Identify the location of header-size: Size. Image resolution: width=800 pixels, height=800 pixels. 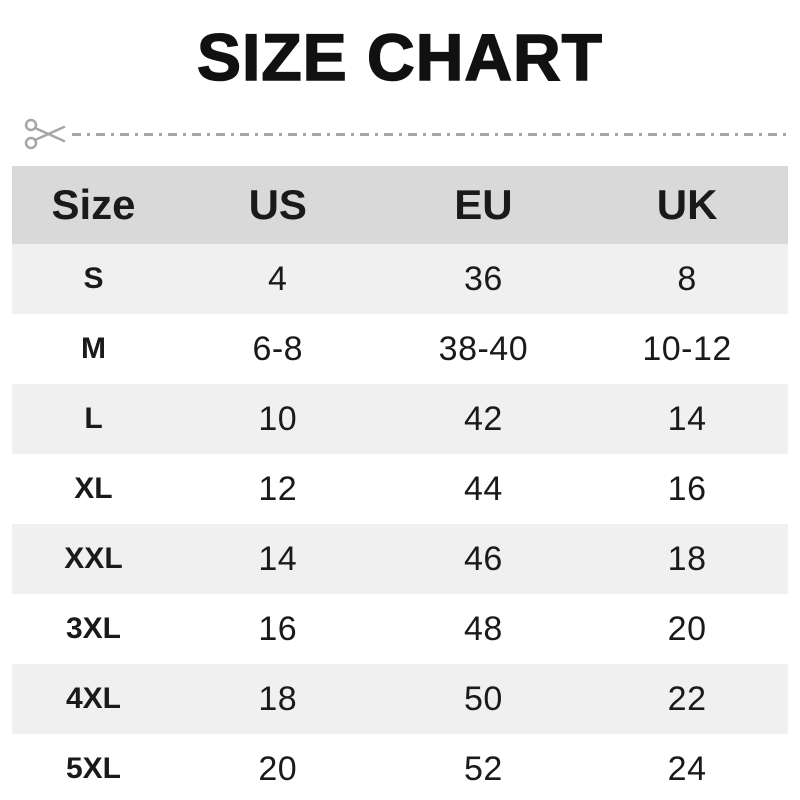
(93, 204).